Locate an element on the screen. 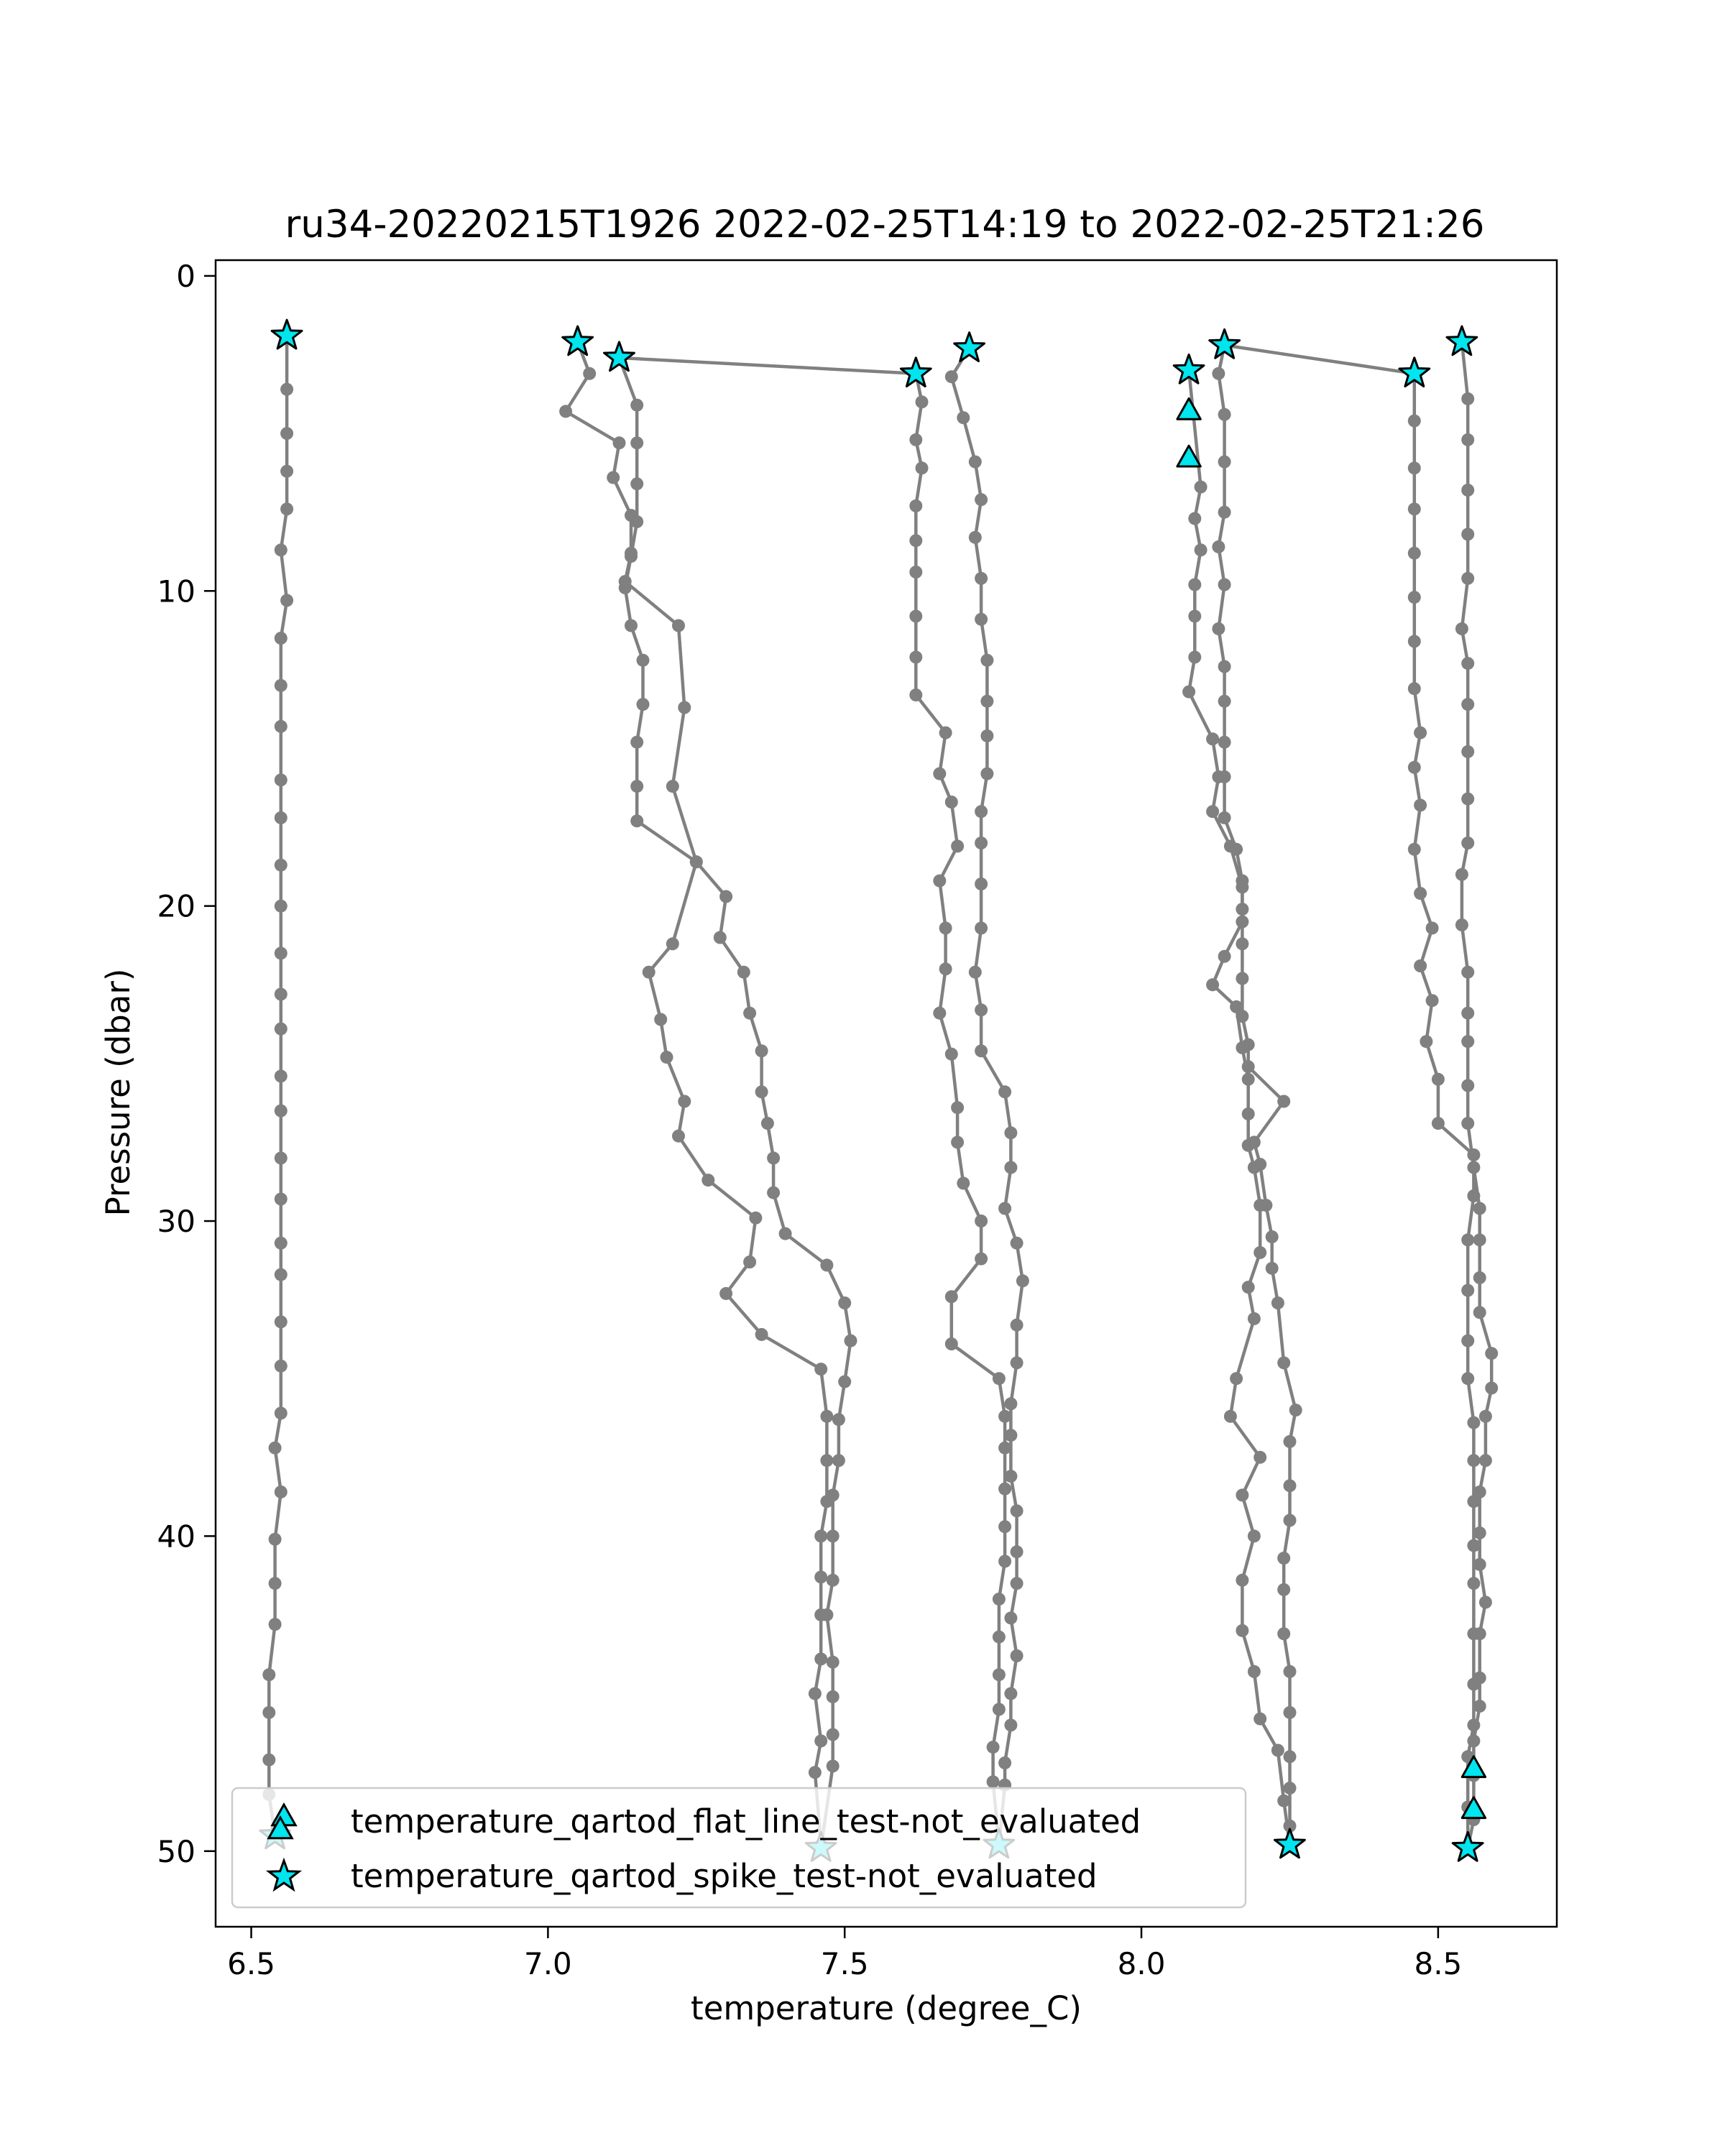  x-axis: 6.5 7.0 7.5 8.0 8.5 is located at coordinates (844, 1954).